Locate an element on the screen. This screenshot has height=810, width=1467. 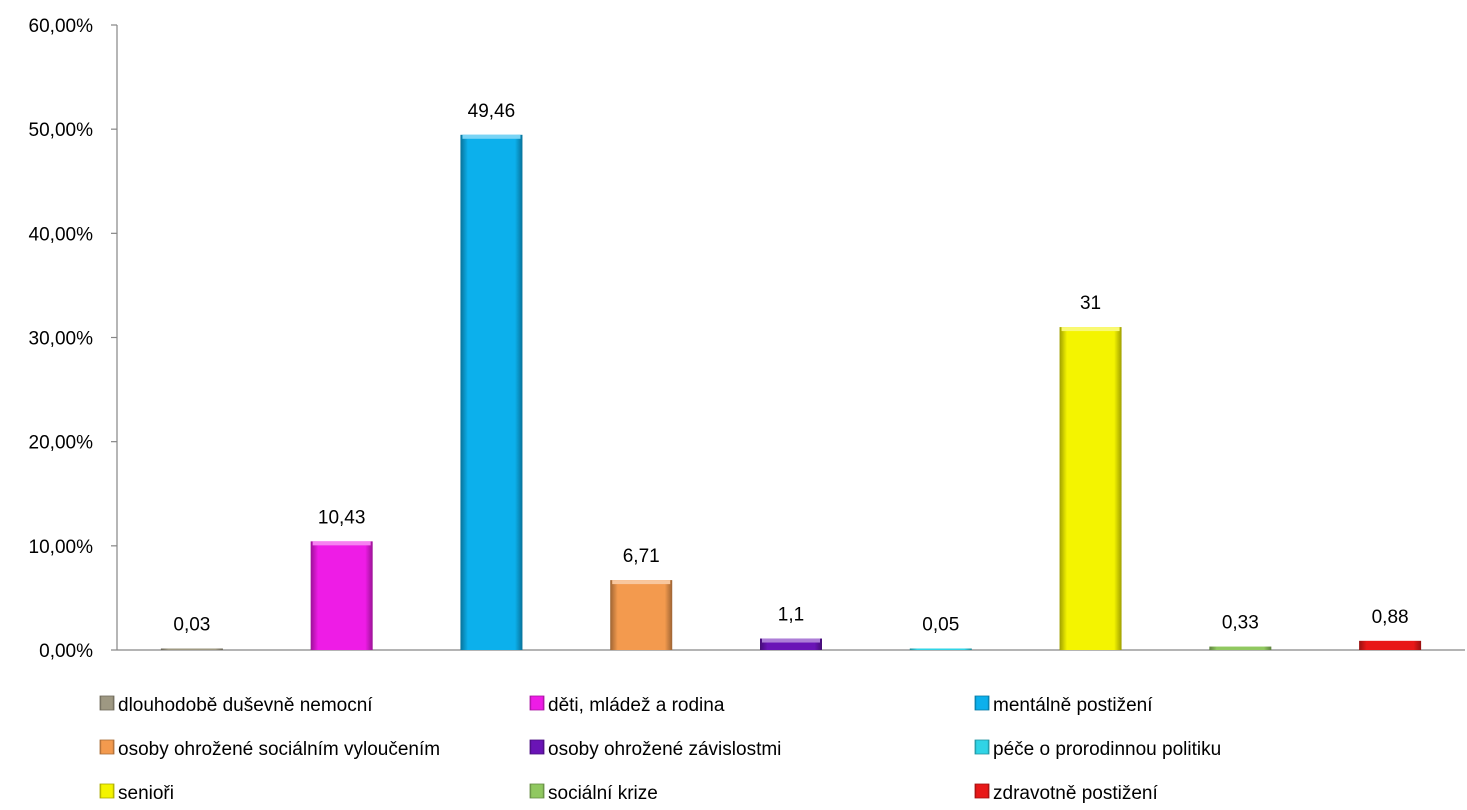
bar-socialni-krize is located at coordinates (1240, 648).